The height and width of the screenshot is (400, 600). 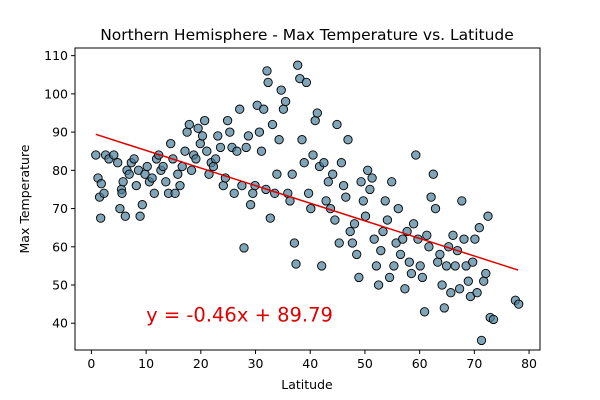 I want to click on x-tick-label: 20, so click(x=201, y=363).